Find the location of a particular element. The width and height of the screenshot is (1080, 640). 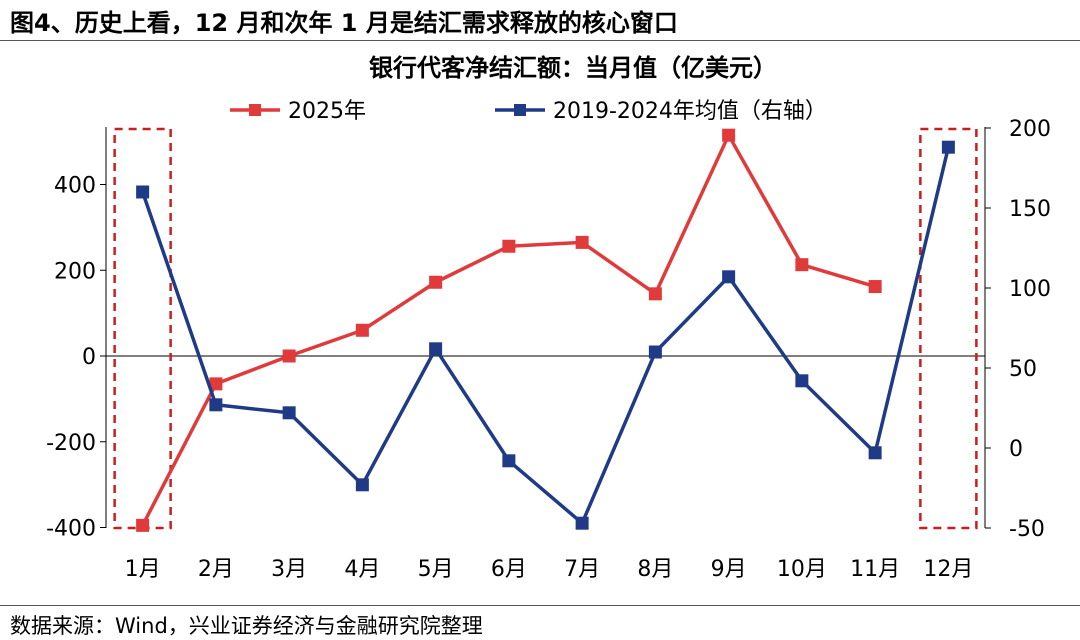

right-tick-label: 150 is located at coordinates (1030, 209).